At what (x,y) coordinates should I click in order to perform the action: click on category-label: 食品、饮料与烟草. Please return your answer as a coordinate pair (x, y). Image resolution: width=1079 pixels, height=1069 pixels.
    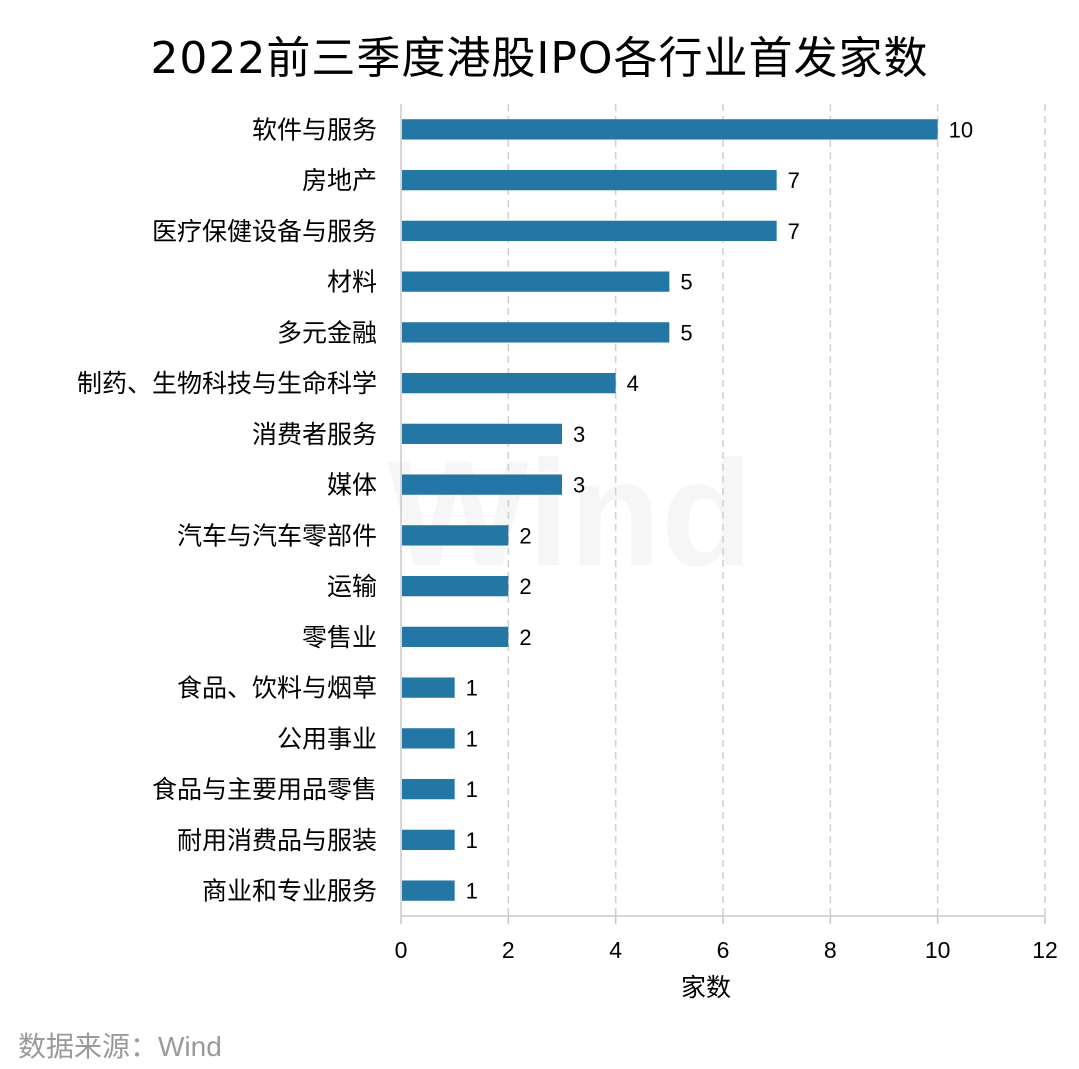
    Looking at the image, I should click on (277, 688).